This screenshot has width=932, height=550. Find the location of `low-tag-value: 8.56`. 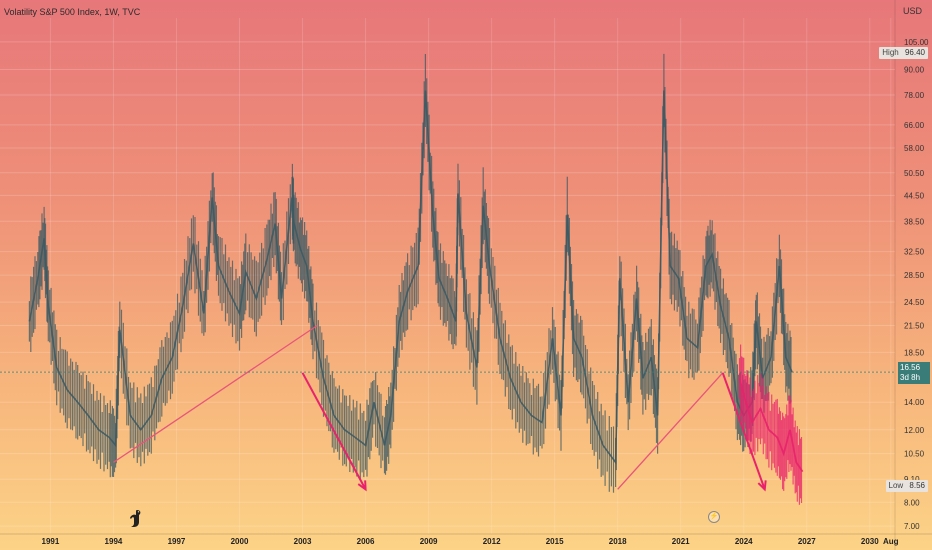

low-tag-value: 8.56 is located at coordinates (917, 485).